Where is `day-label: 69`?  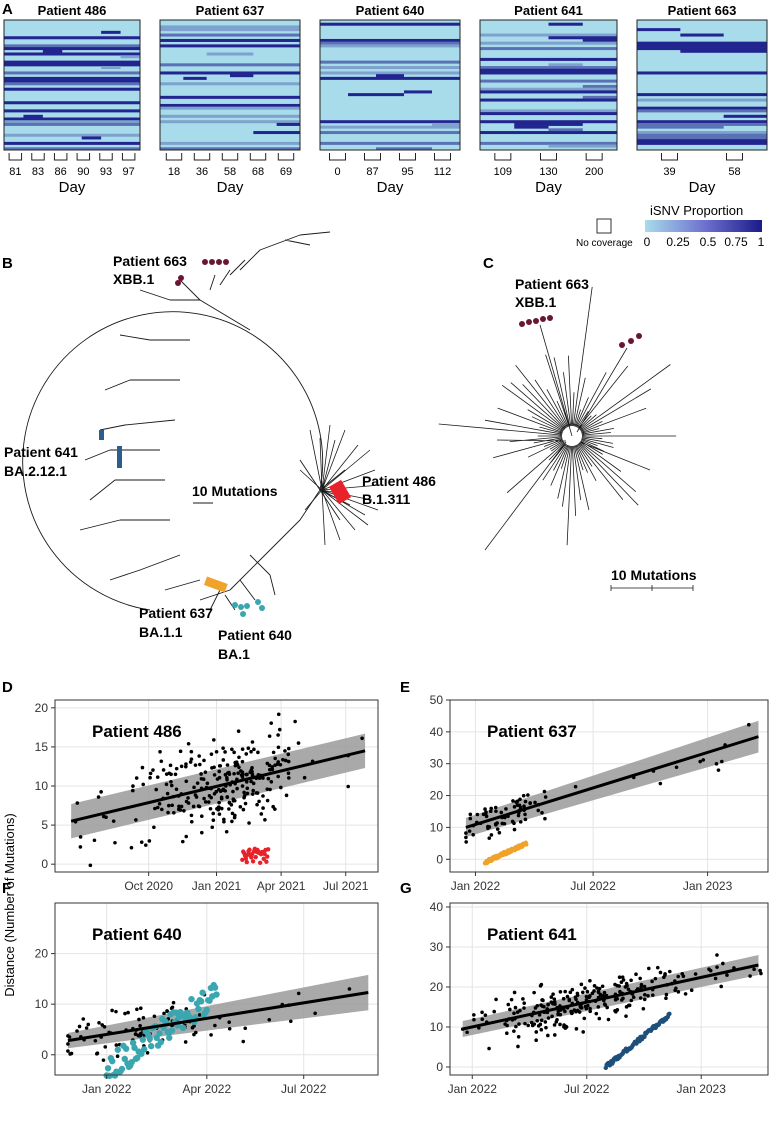 day-label: 69 is located at coordinates (286, 172).